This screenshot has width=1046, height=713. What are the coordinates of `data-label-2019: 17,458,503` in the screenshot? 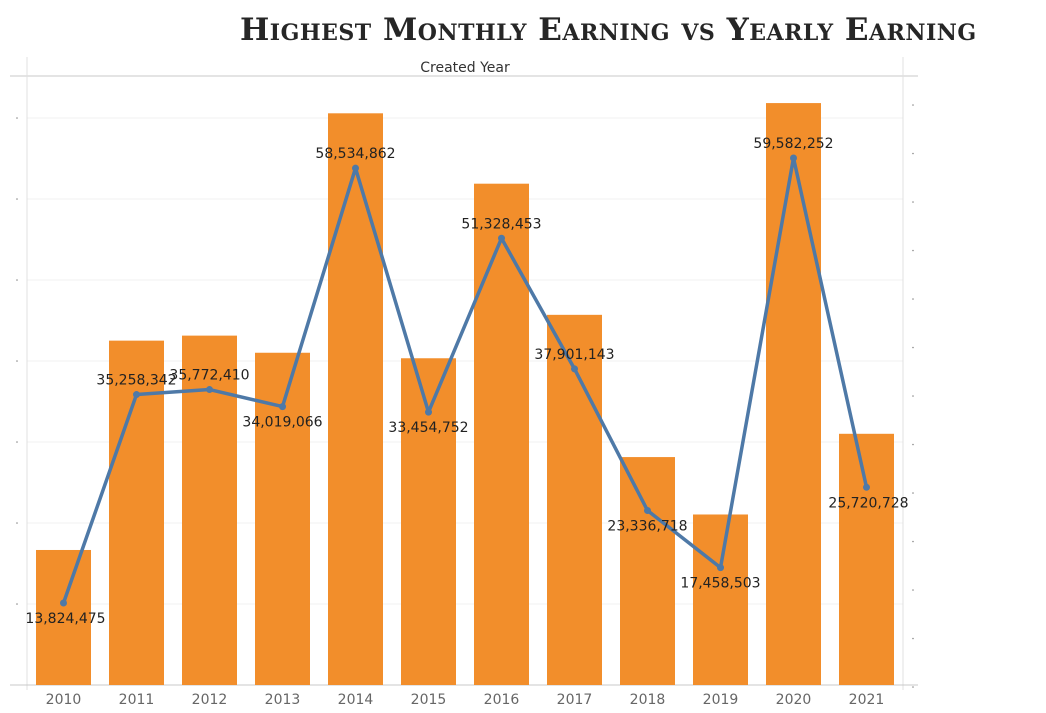 It's located at (720, 584).